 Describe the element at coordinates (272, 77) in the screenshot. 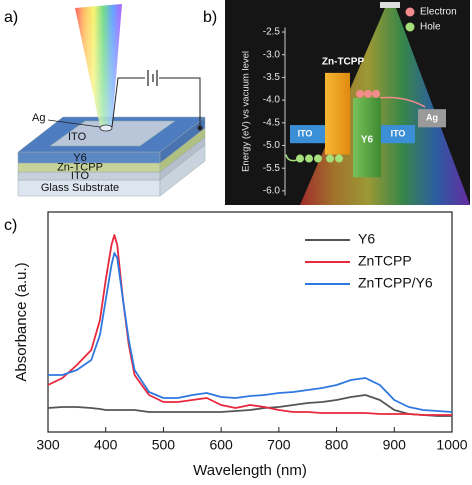

I see `energy-tick-label: -3.5` at that location.